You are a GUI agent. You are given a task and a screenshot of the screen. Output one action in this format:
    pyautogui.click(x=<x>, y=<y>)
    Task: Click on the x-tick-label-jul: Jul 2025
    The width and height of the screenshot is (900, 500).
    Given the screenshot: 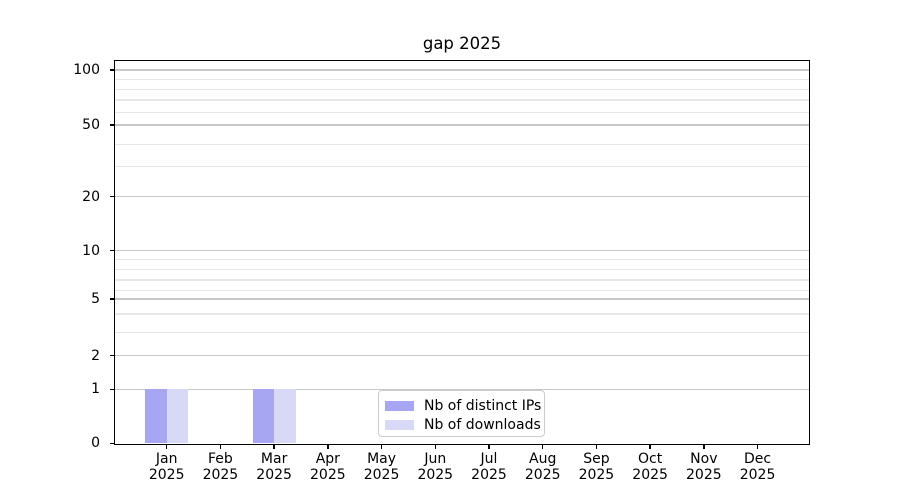 What is the action you would take?
    pyautogui.click(x=489, y=467)
    